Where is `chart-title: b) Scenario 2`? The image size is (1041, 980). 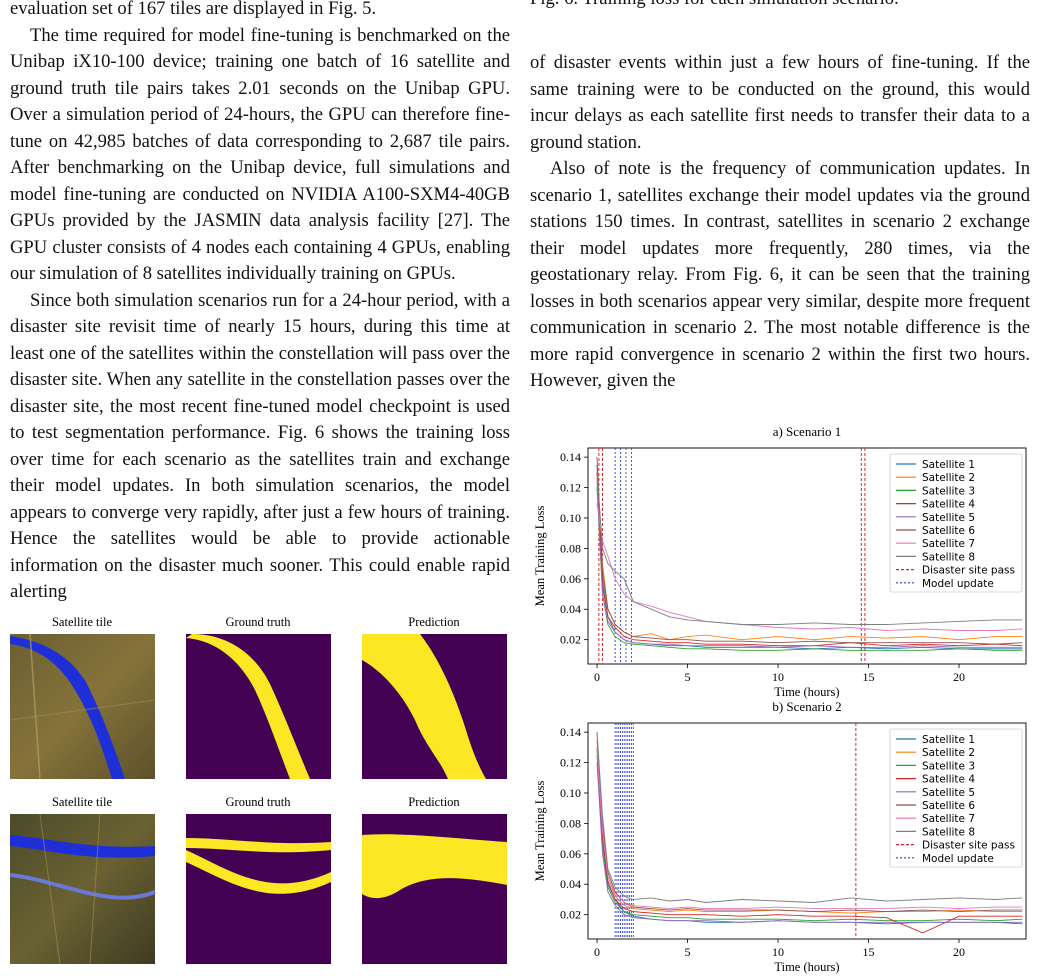 chart-title: b) Scenario 2 is located at coordinates (806, 706).